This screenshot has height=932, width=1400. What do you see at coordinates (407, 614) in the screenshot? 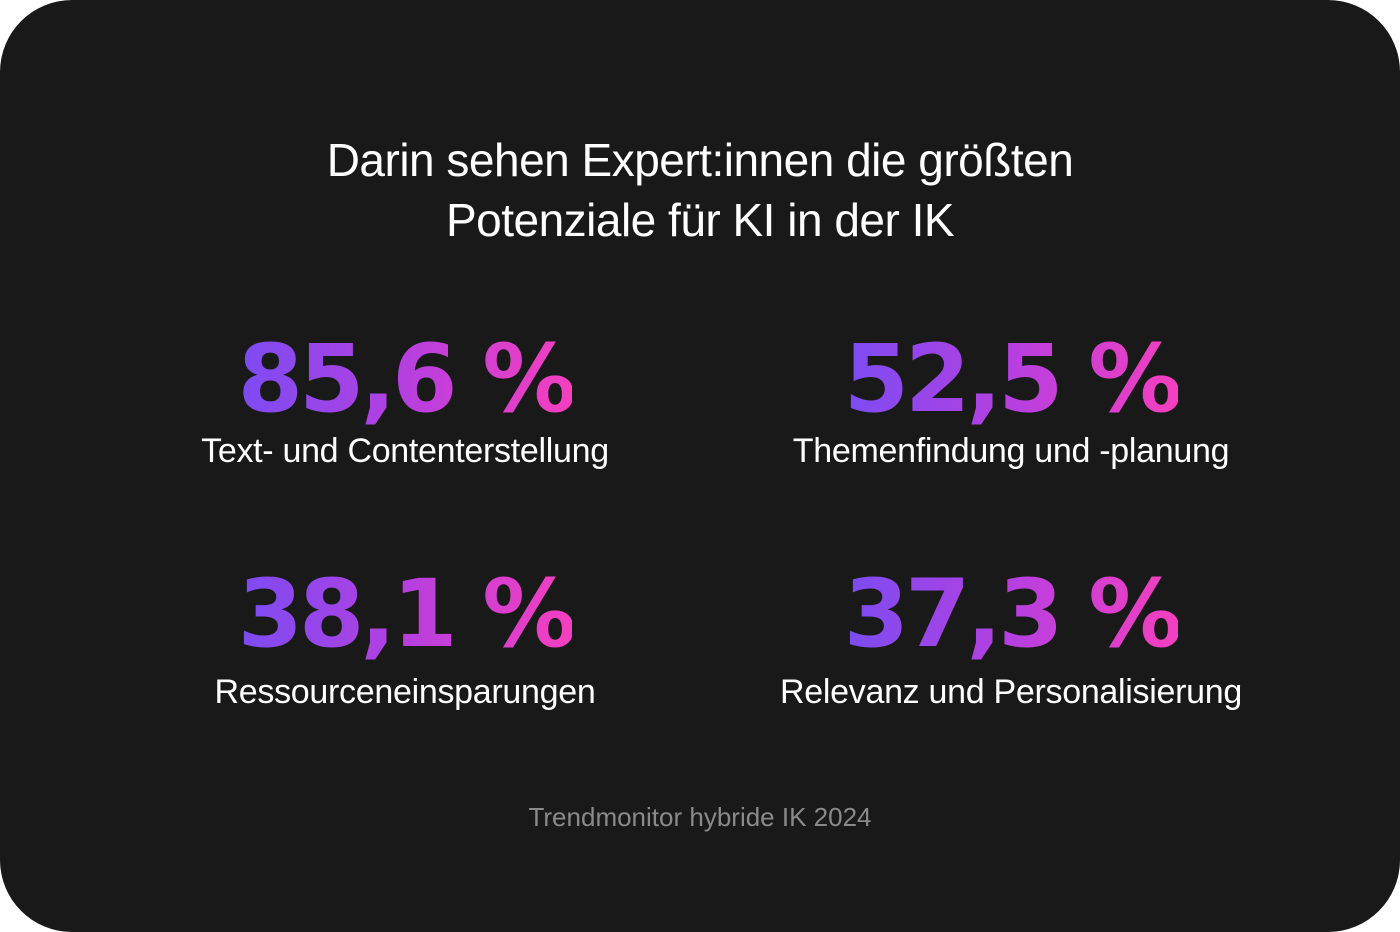
I see `stat-value: 38,1 %` at bounding box center [407, 614].